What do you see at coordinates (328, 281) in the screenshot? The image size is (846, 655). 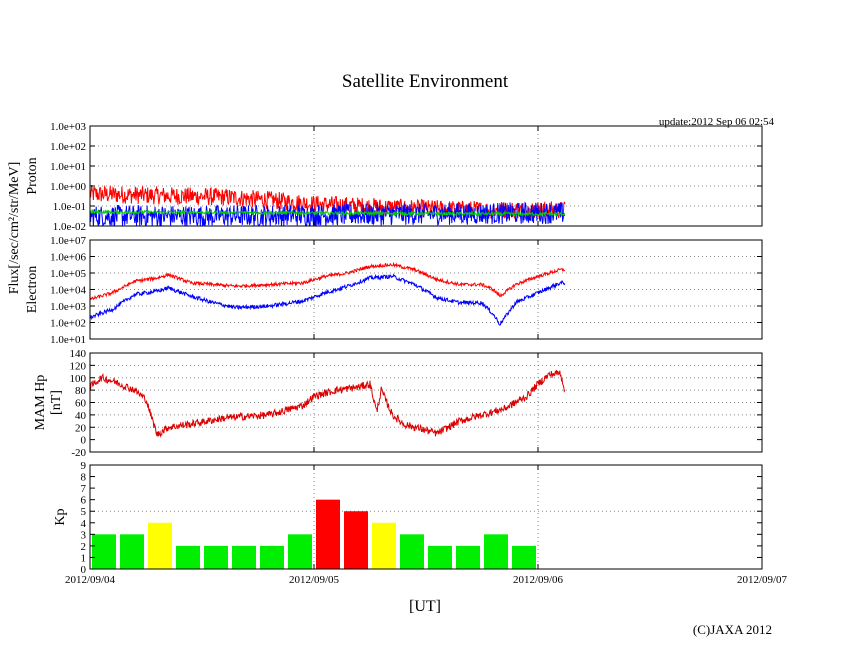 I see `series-line-electron-high` at bounding box center [328, 281].